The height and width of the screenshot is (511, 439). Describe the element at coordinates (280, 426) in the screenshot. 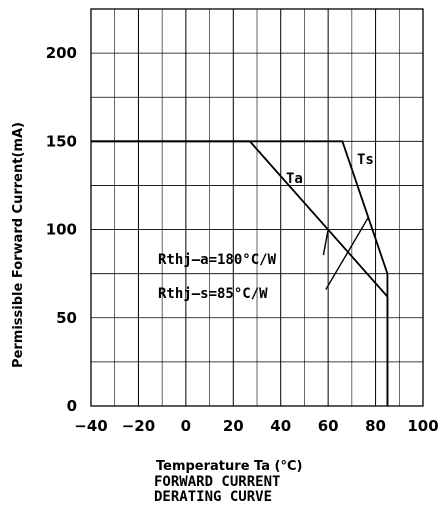

I see `x-tick-label: 40` at that location.